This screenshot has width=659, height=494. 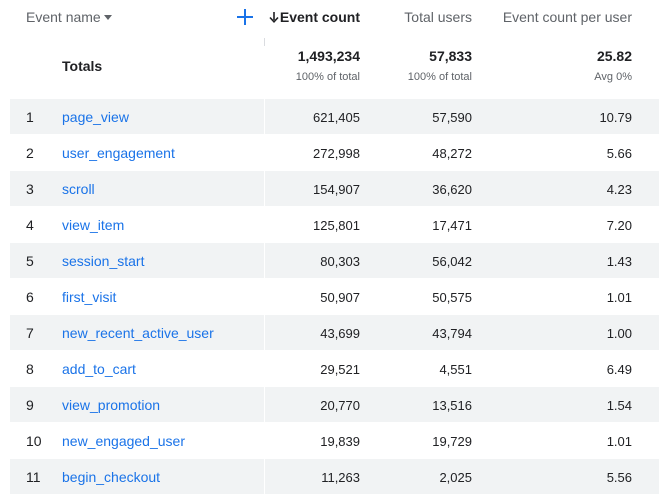 What do you see at coordinates (30, 225) in the screenshot?
I see `row-index: 4` at bounding box center [30, 225].